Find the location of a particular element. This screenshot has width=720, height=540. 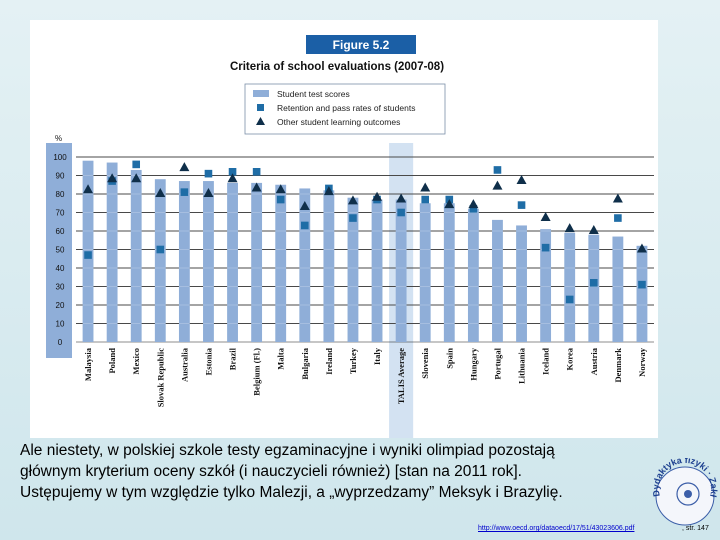

x-tick-label: Ireland is located at coordinates (329, 361).